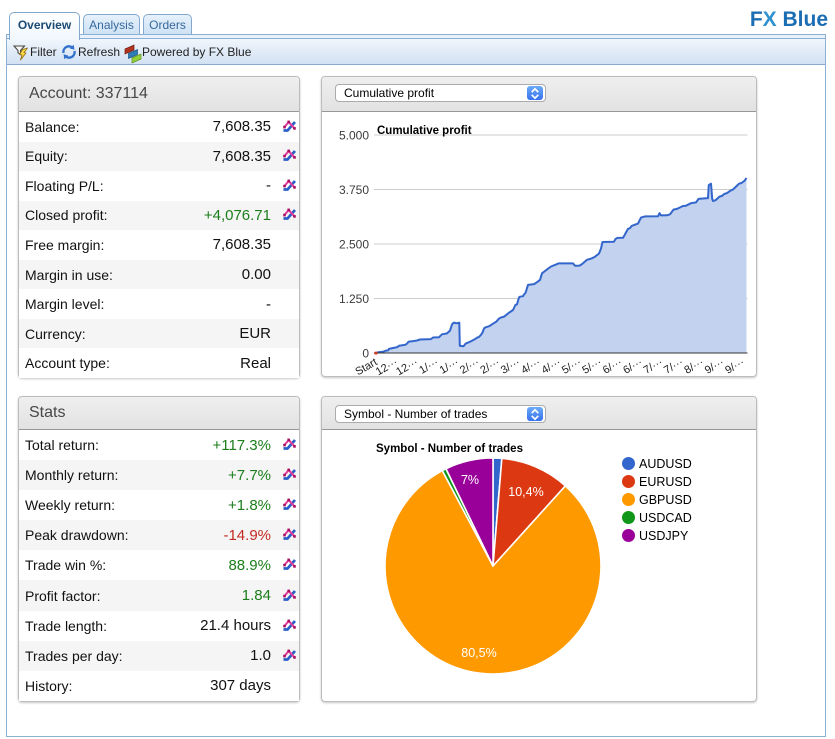 The width and height of the screenshot is (835, 739). What do you see at coordinates (449, 449) in the screenshot?
I see `svg-text: Symbol - Number of trades` at bounding box center [449, 449].